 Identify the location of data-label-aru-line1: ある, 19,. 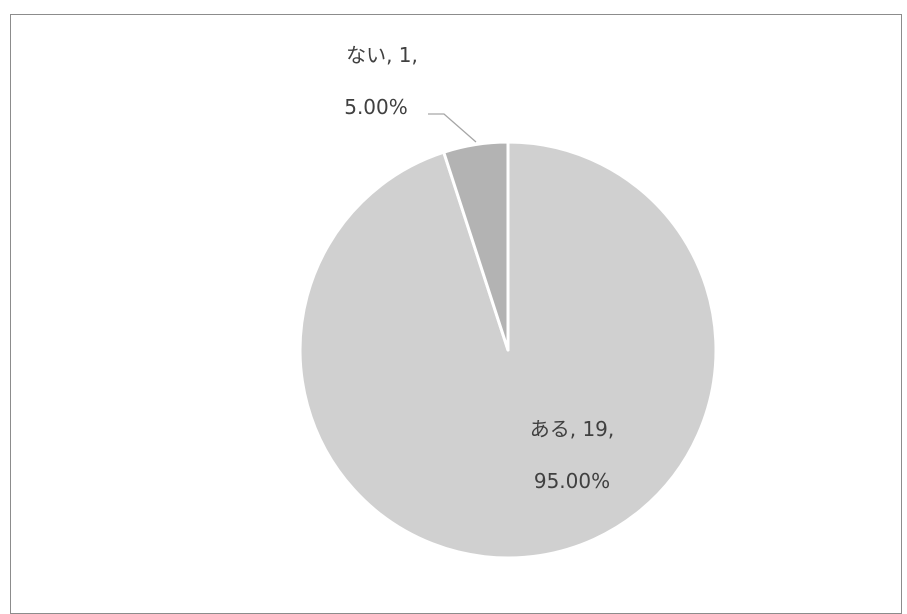
(572, 429).